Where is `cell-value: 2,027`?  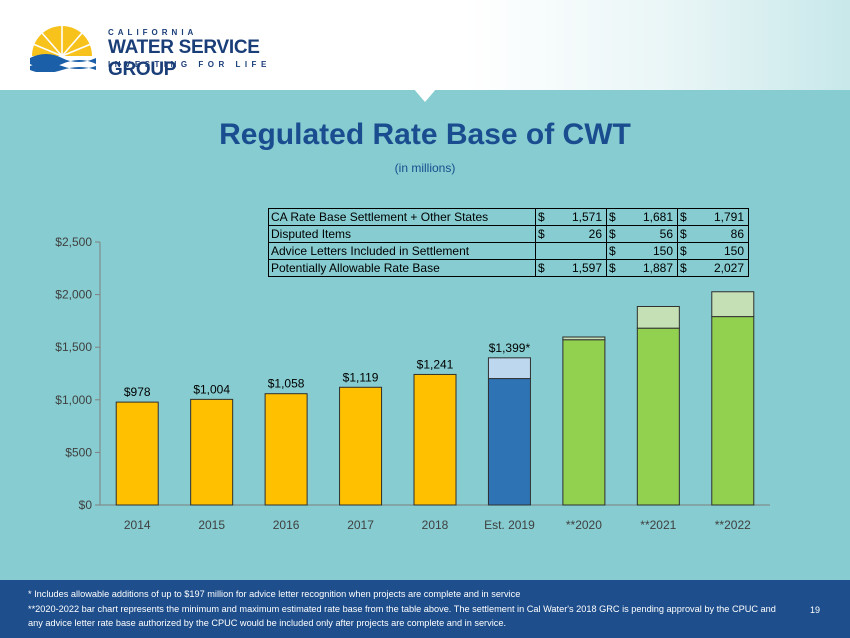
cell-value: 2,027 is located at coordinates (728, 268).